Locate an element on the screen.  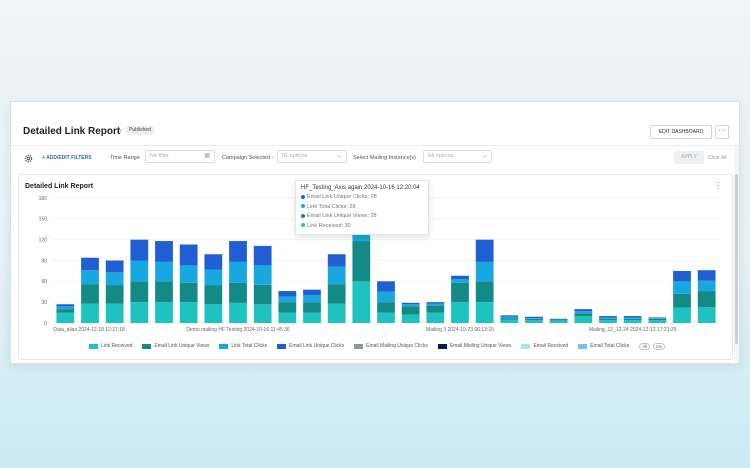
legend-invert-button: Inv is located at coordinates (659, 346).